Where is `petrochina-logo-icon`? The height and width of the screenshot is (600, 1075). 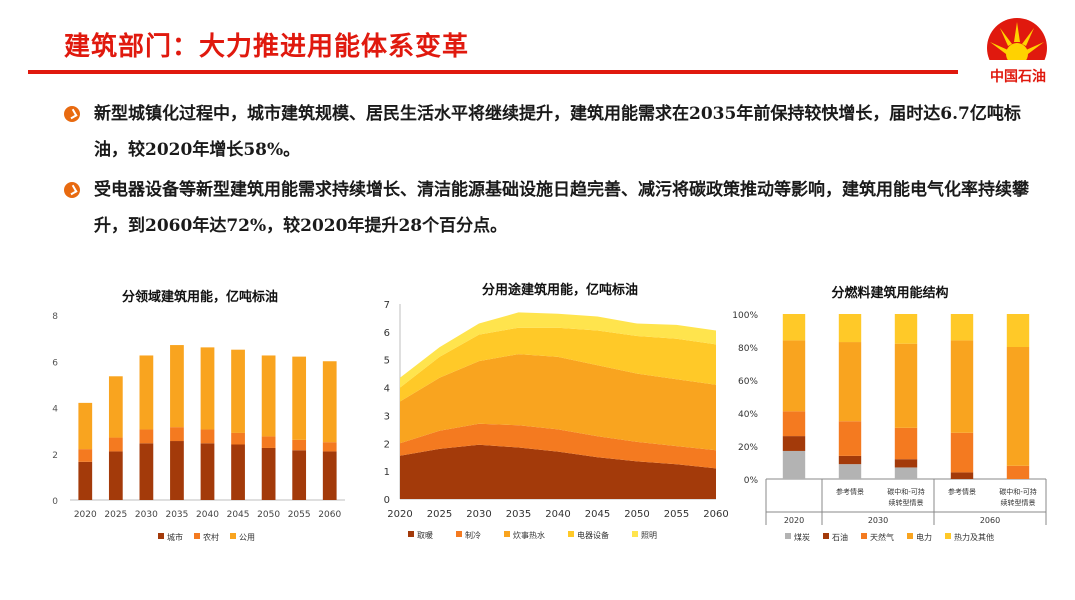
petrochina-logo-icon is located at coordinates (1017, 49).